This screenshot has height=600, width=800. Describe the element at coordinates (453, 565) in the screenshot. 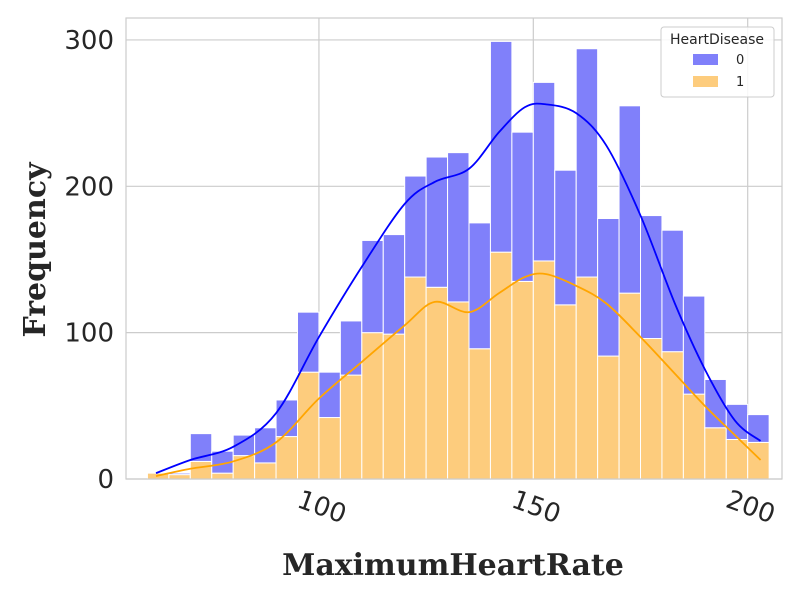

I see `x-axis-title: MaximumHeartRate` at that location.